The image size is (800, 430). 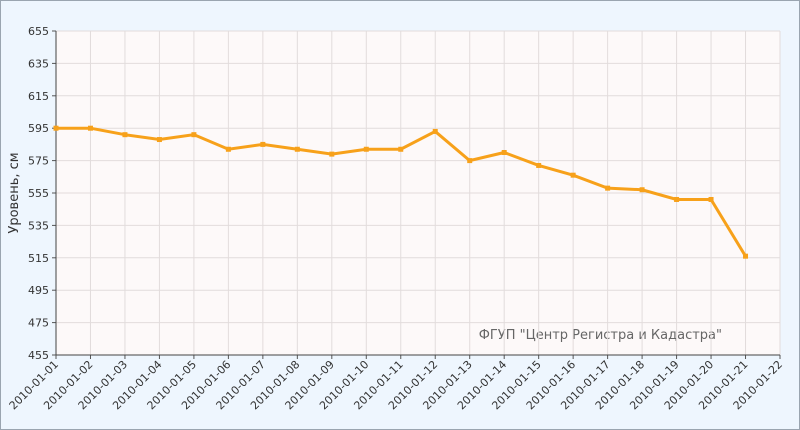 I want to click on y-tick-label: 455, so click(x=38, y=355).